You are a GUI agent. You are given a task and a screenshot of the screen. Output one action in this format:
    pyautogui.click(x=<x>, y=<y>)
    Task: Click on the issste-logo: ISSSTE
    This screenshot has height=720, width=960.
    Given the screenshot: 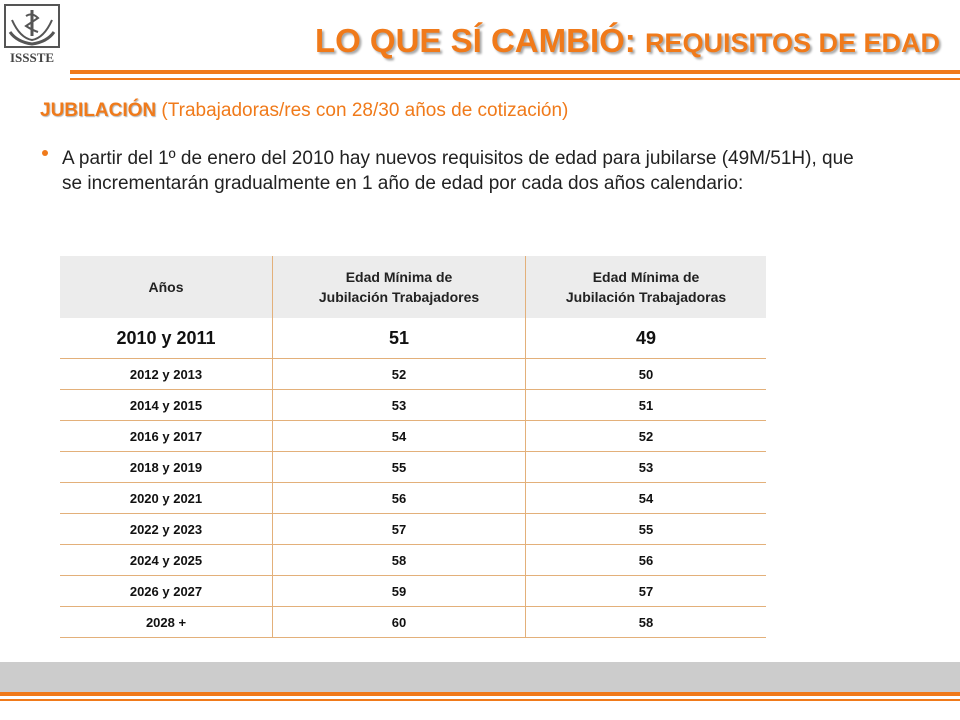 What is the action you would take?
    pyautogui.click(x=32, y=34)
    